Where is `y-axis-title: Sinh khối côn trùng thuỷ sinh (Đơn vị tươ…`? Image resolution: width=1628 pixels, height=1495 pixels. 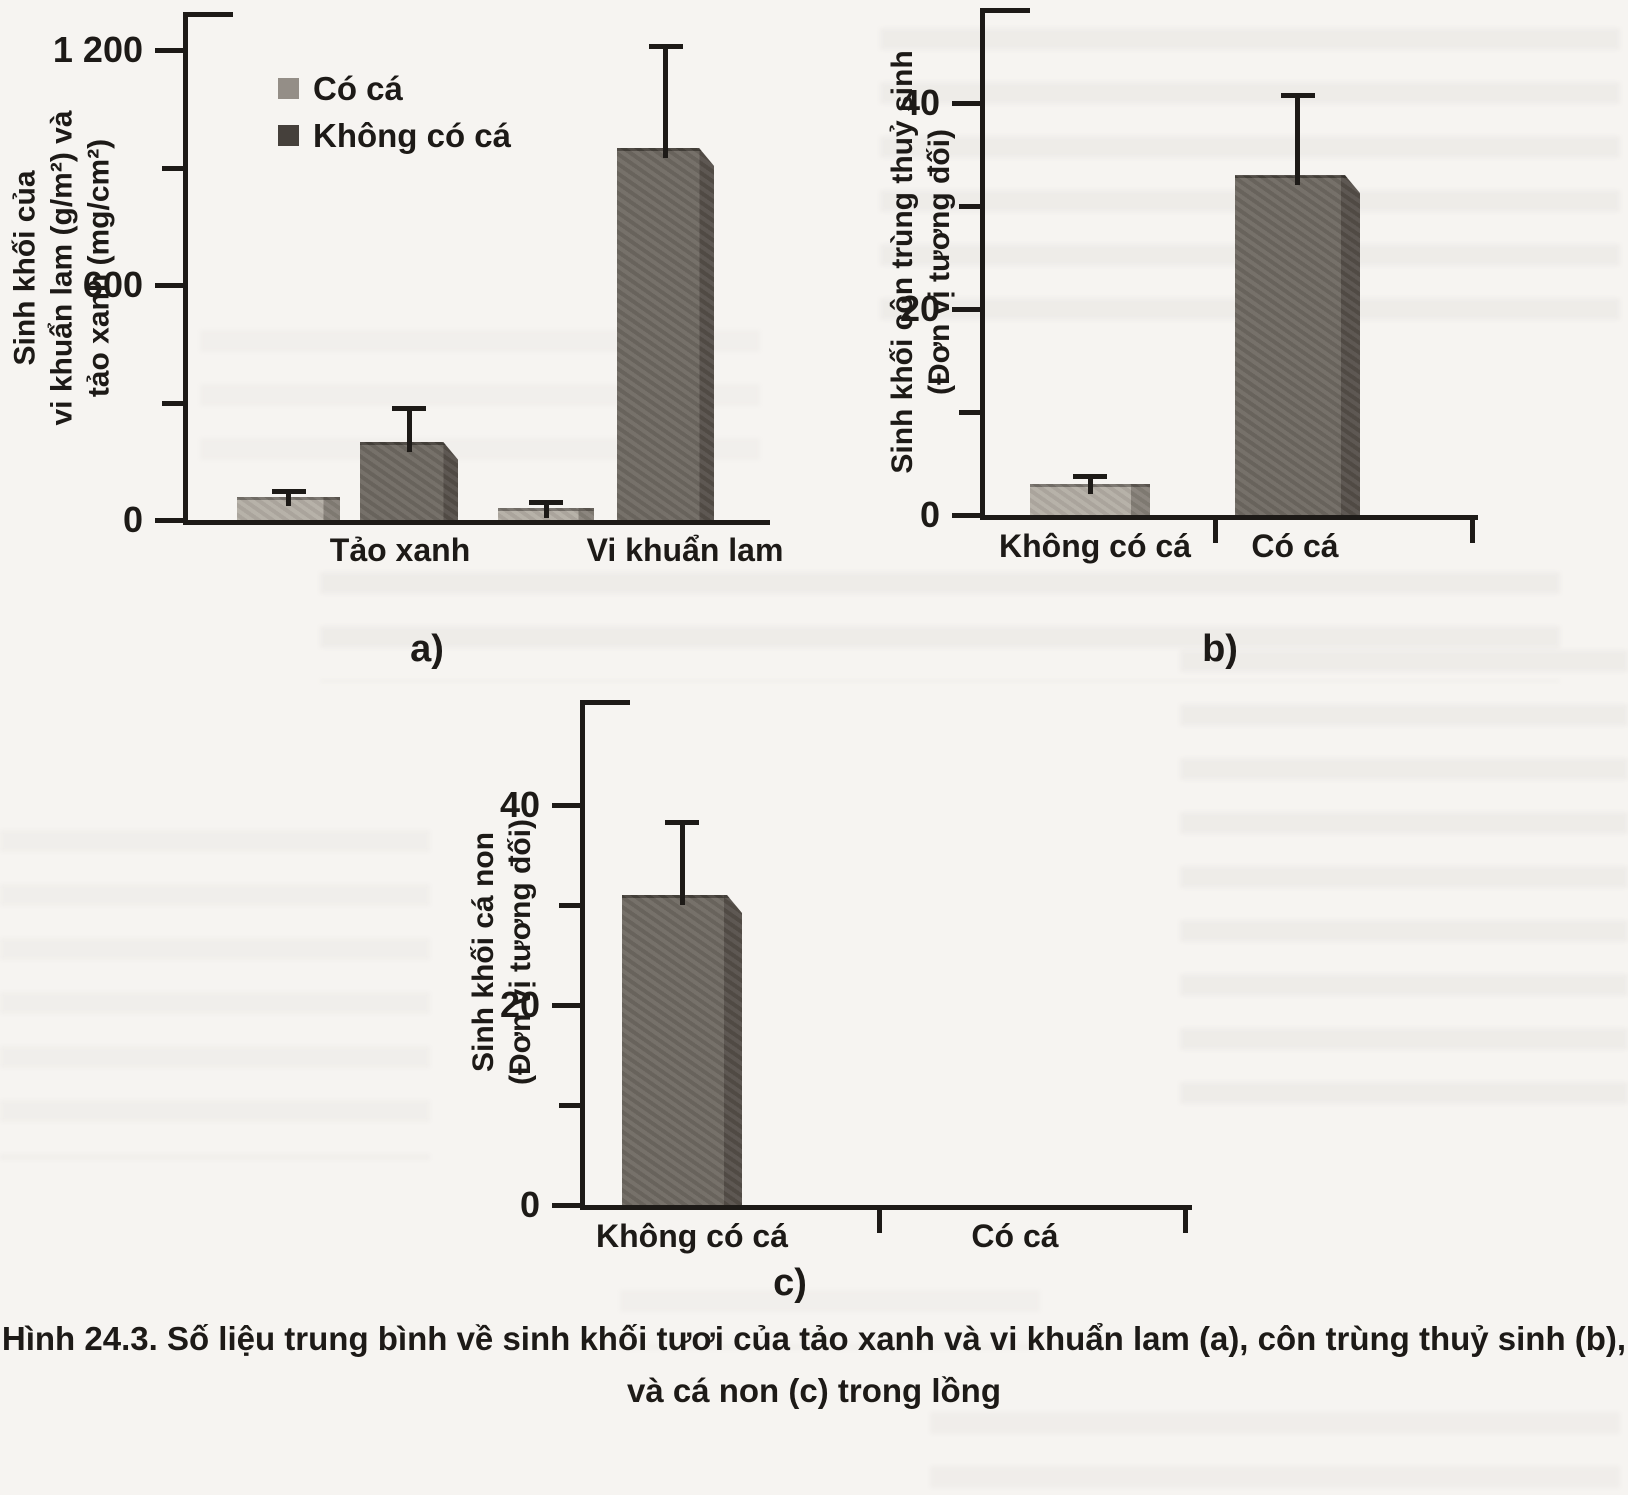
y-axis-title: Sinh khối côn trùng thuỷ sinh (Đơn vị tươ… is located at coordinates (921, 261).